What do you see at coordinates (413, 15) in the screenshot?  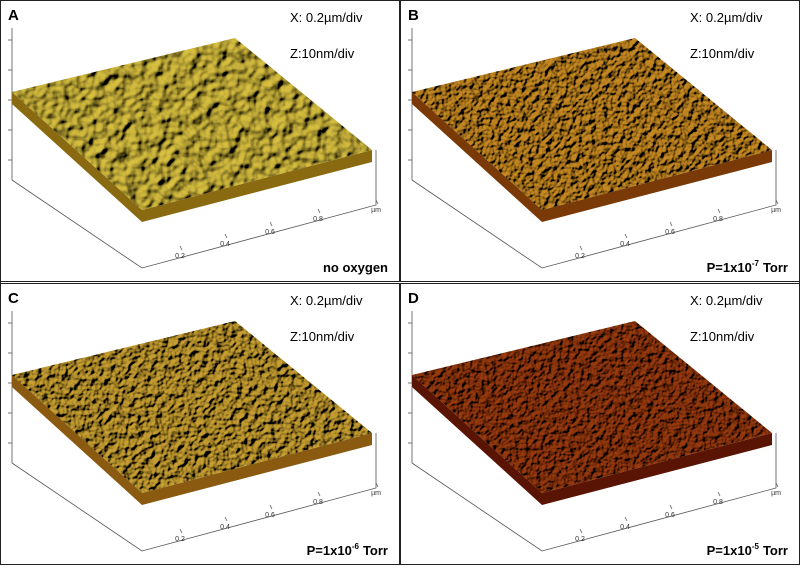 I see `panel-letter: B` at bounding box center [413, 15].